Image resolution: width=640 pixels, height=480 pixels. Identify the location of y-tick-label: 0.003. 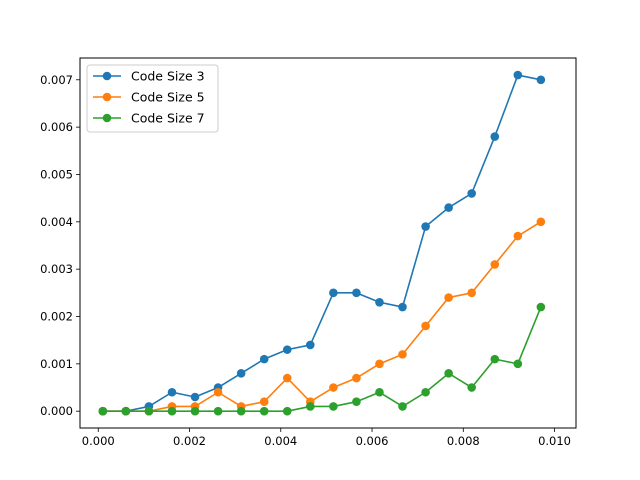
(56, 269).